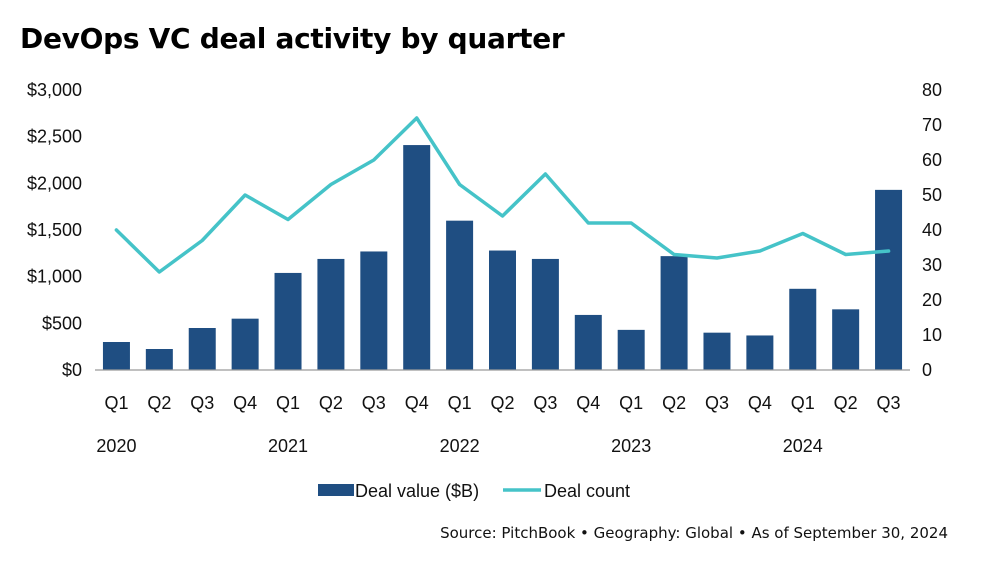 The width and height of the screenshot is (990, 582). I want to click on left-tick-label: $1,500, so click(54, 230).